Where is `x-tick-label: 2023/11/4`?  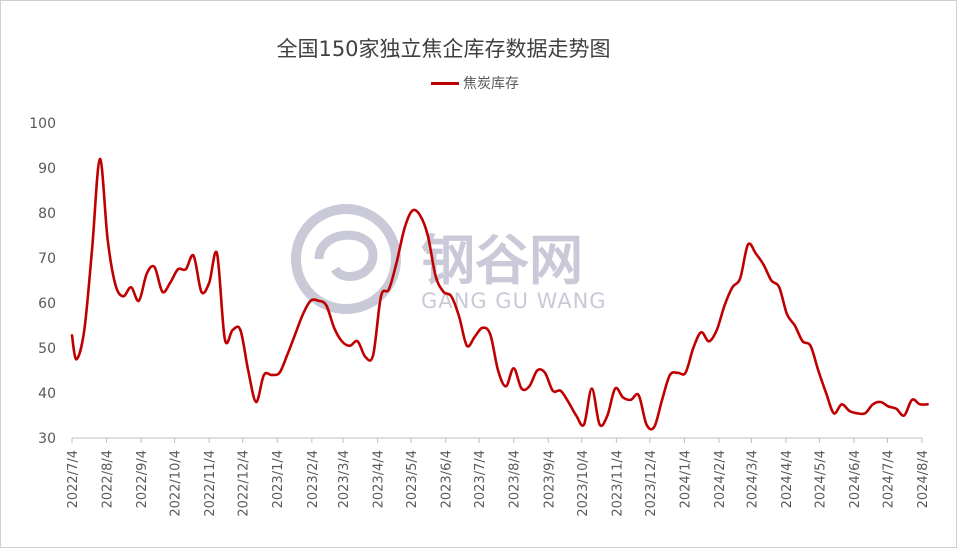
x-tick-label: 2023/11/4 is located at coordinates (617, 483).